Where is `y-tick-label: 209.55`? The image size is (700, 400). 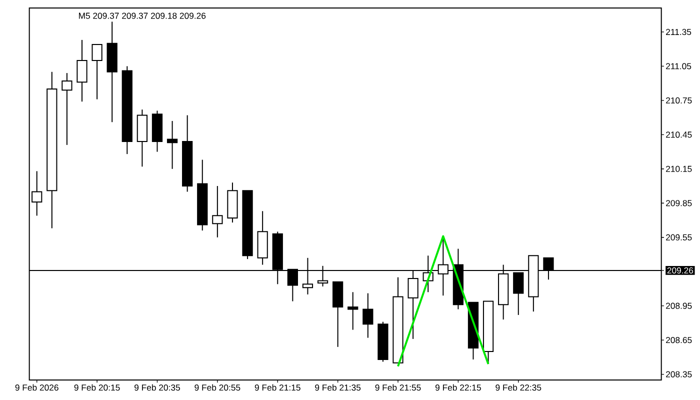 y-tick-label: 209.55 is located at coordinates (679, 237).